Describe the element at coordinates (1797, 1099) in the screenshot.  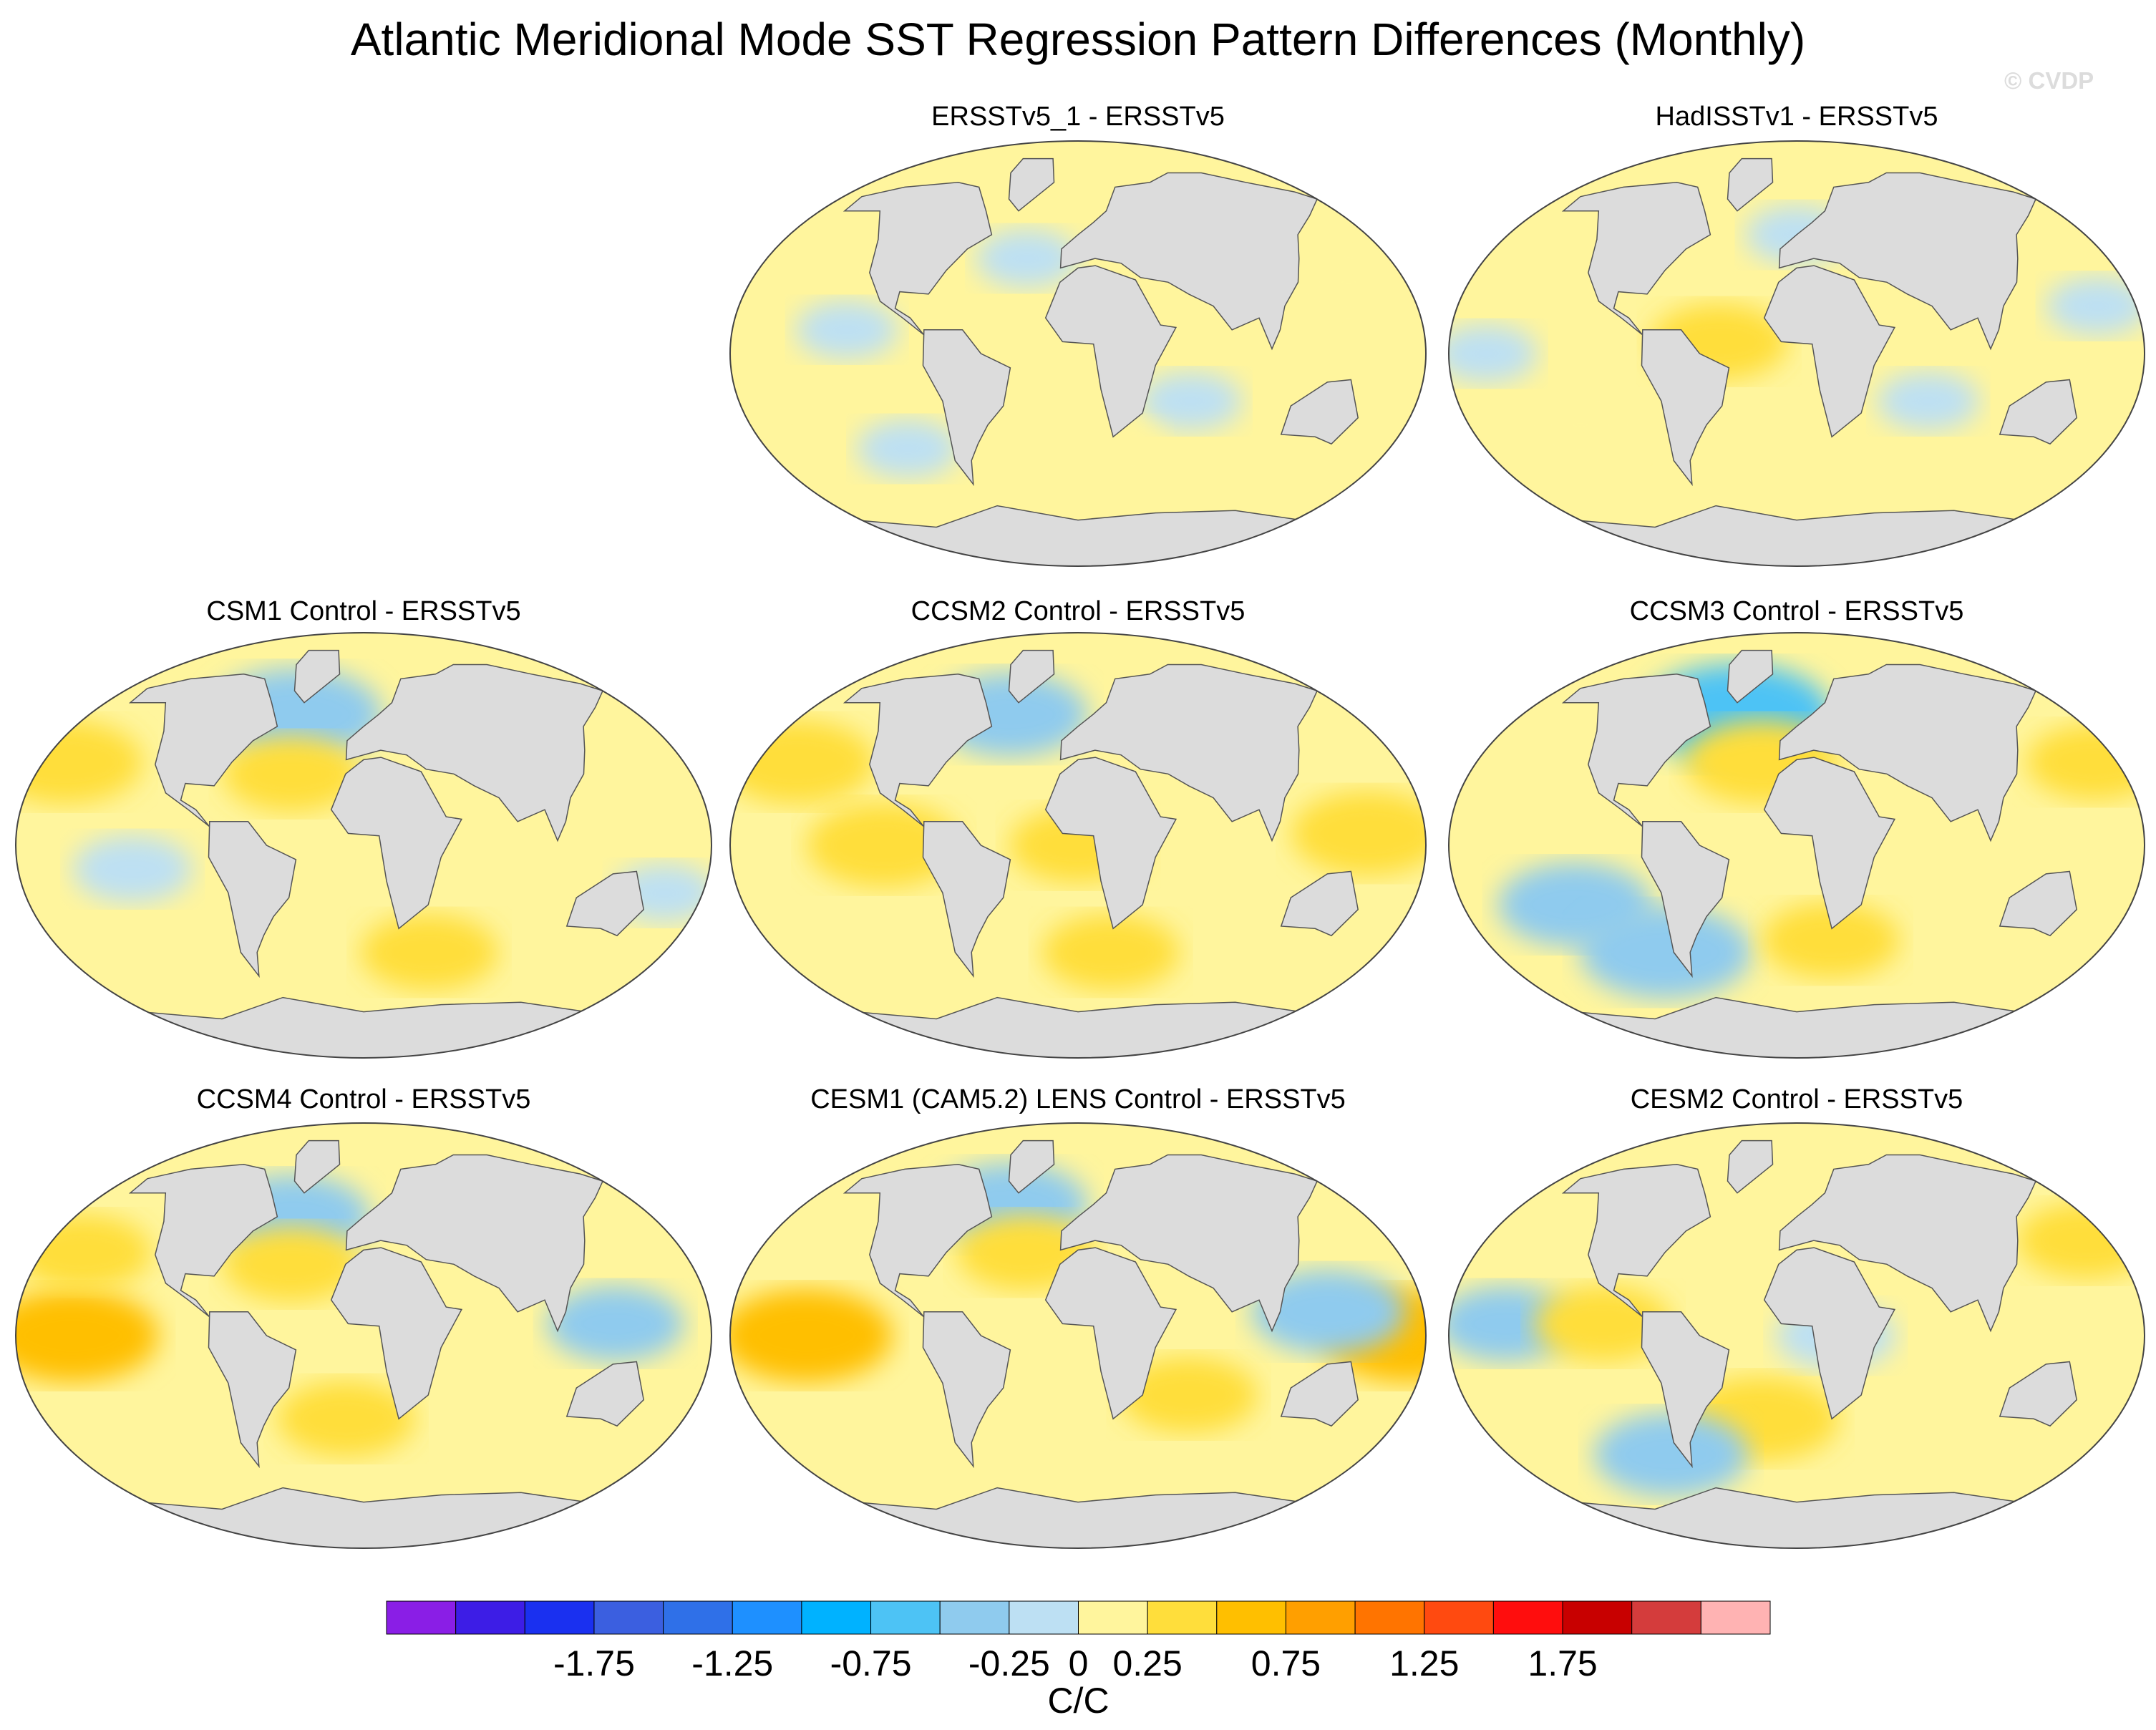
I see `panel-title-cesm2: CESM2 Control - ERSSTv5` at that location.